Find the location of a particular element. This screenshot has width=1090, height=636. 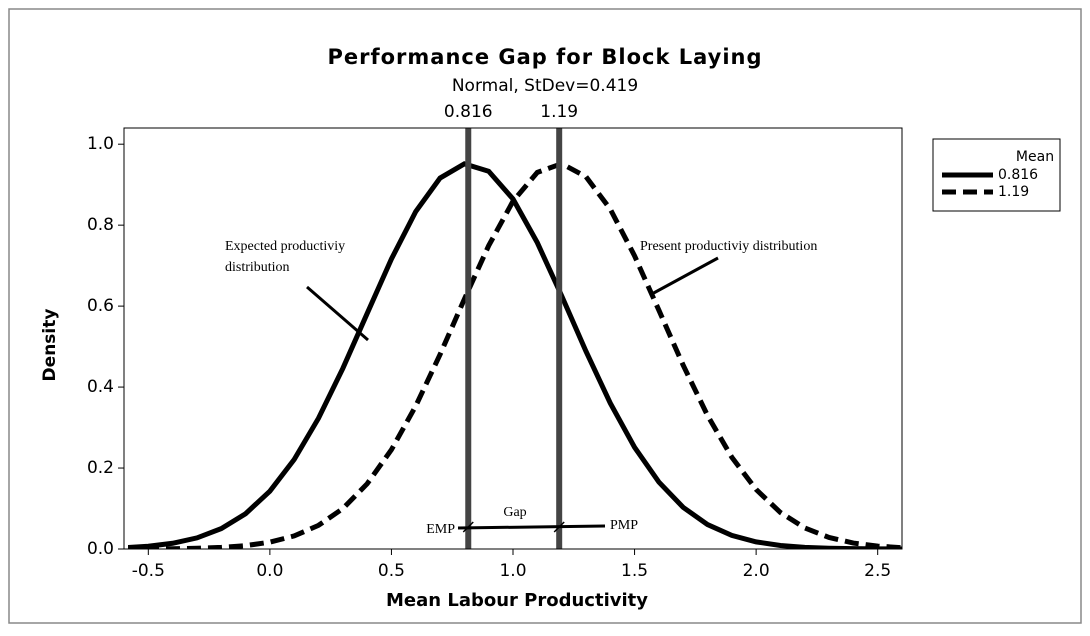

x-axis-label: Mean Labour Productivity is located at coordinates (517, 600).